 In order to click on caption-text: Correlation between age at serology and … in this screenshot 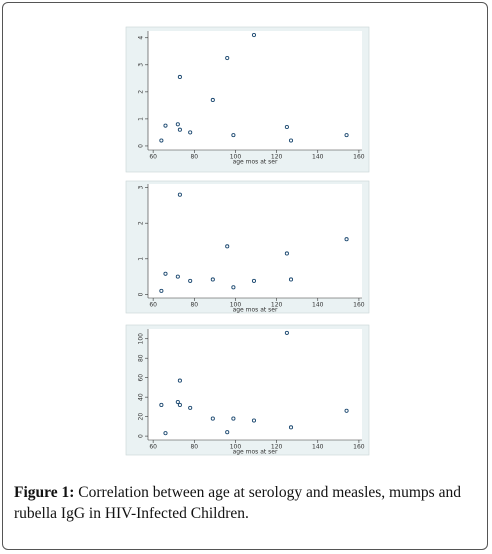, I will do `click(237, 503)`.